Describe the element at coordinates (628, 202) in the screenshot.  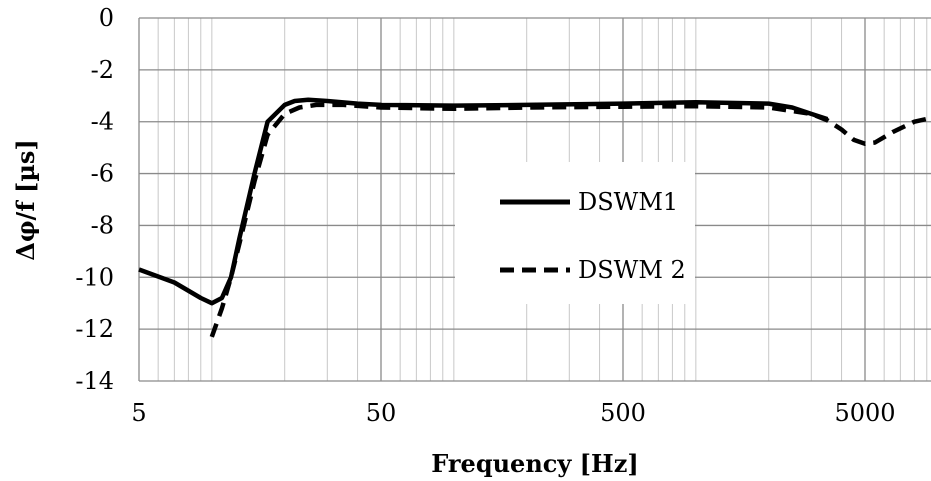
I see `legend-label-dswm1: DSWM1` at that location.